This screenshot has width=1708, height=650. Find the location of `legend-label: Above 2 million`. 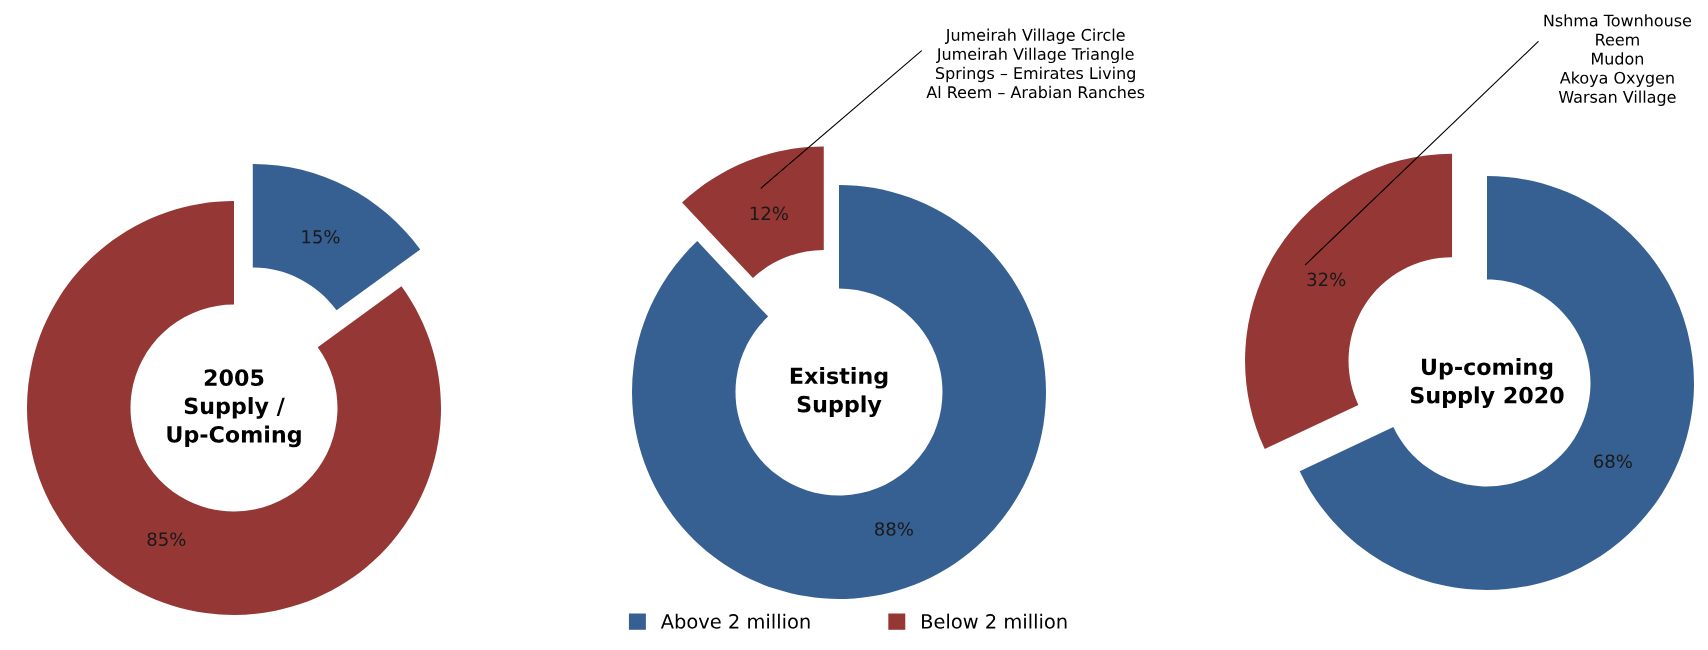

legend-label: Above 2 million is located at coordinates (735, 621).